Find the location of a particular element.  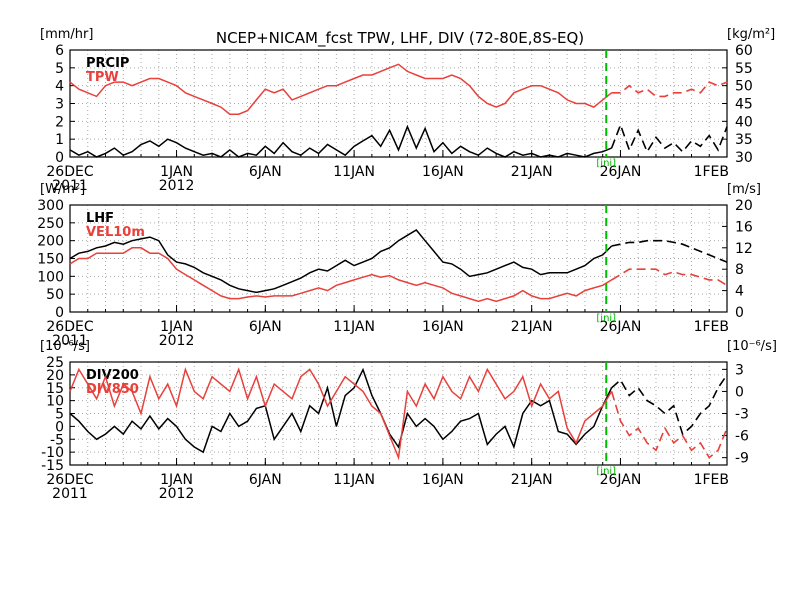

y-tick-label-left: 3 is located at coordinates (59, 105).